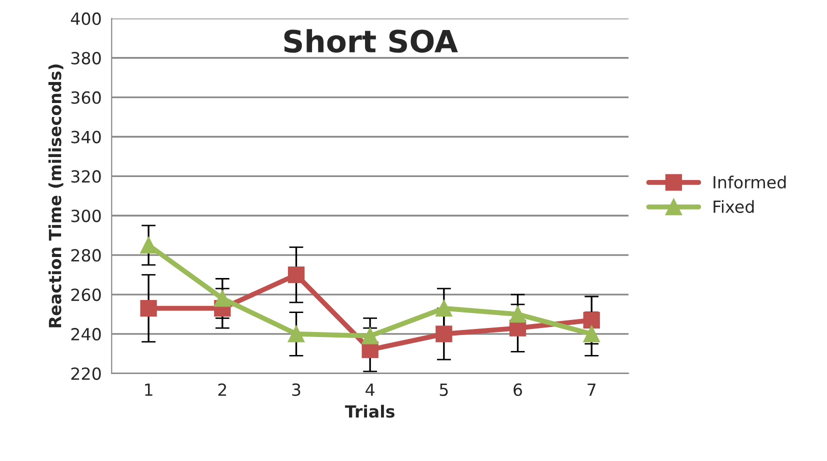 Image resolution: width=827 pixels, height=461 pixels. What do you see at coordinates (86, 58) in the screenshot?
I see `y-tick-label: 380` at bounding box center [86, 58].